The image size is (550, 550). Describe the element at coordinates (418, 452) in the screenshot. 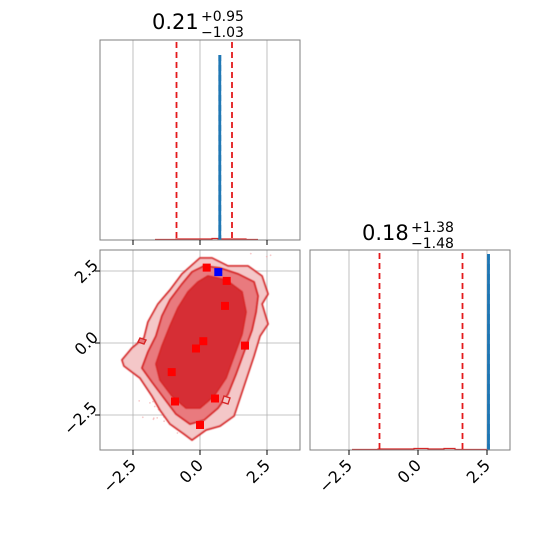

I see `marginal-panel-2-x-ticks` at that location.